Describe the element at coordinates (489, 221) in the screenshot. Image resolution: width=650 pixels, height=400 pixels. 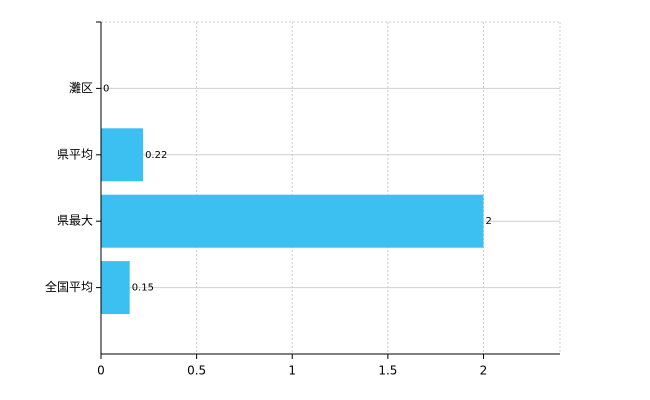
I see `value-label: 2` at that location.